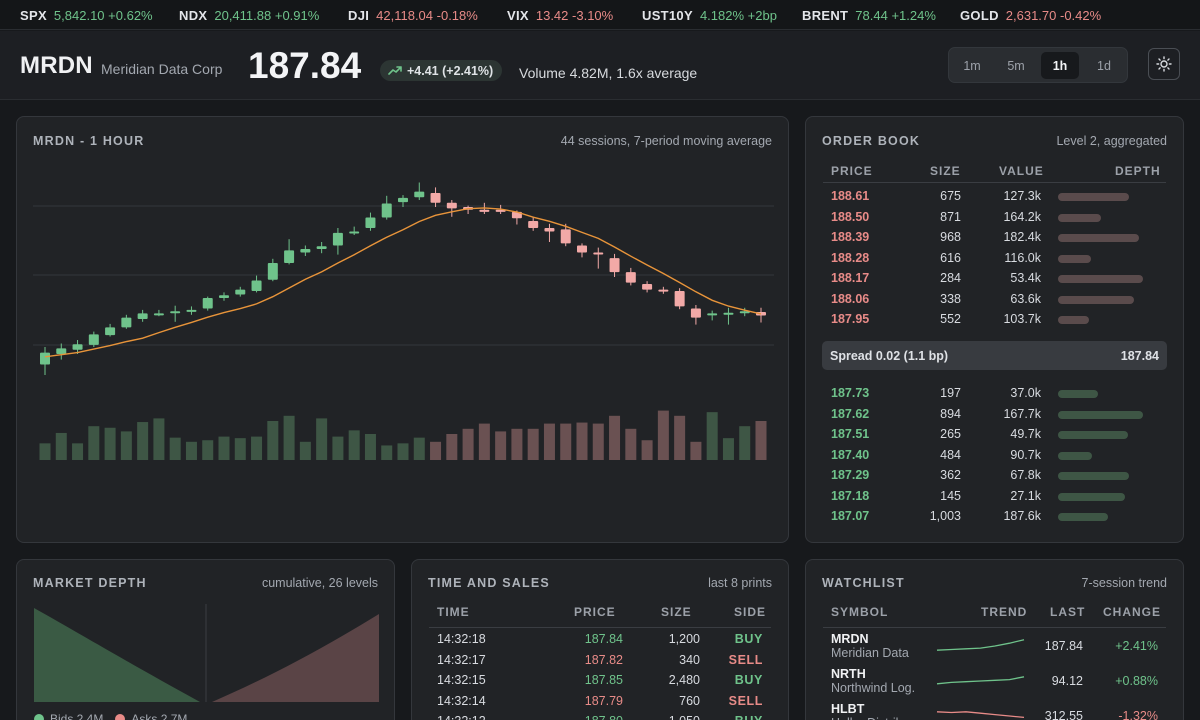 Image resolution: width=1200 pixels, height=720 pixels. I want to click on ticker-item-spx: SPX 5,842.10 +0.62%, so click(86, 15).